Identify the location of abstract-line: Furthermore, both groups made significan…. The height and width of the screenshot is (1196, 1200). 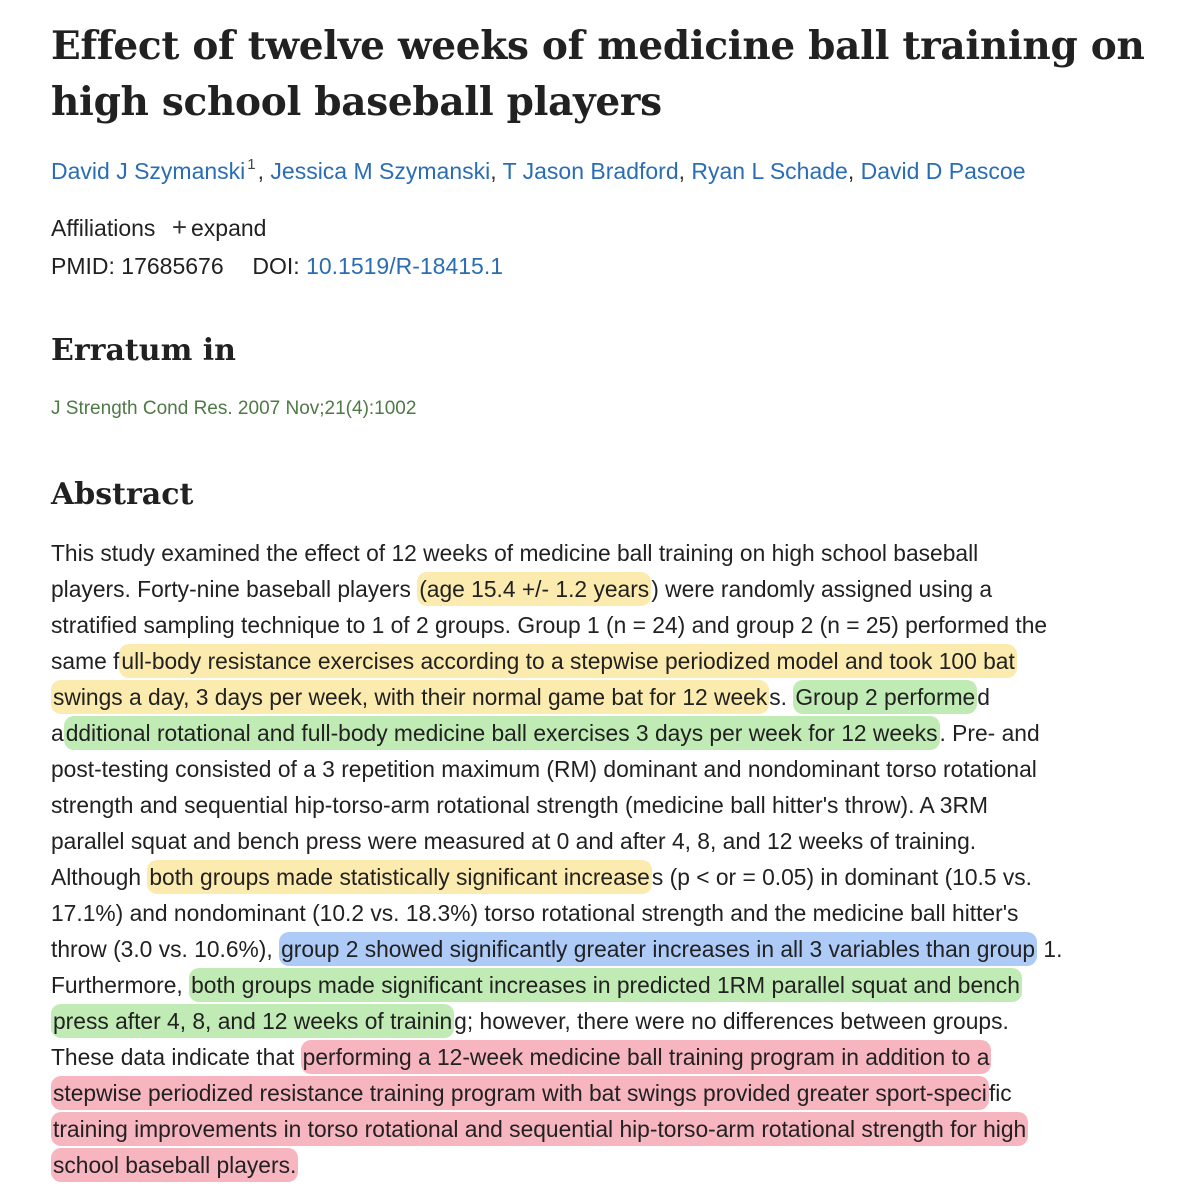
(536, 985).